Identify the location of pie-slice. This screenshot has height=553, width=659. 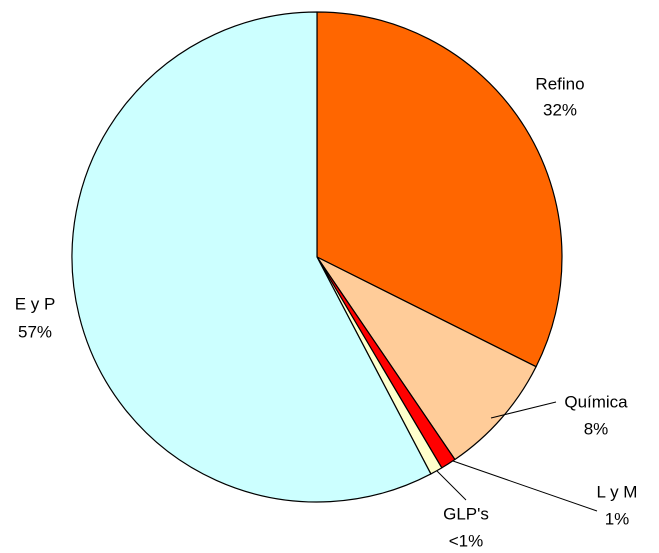
(426, 358).